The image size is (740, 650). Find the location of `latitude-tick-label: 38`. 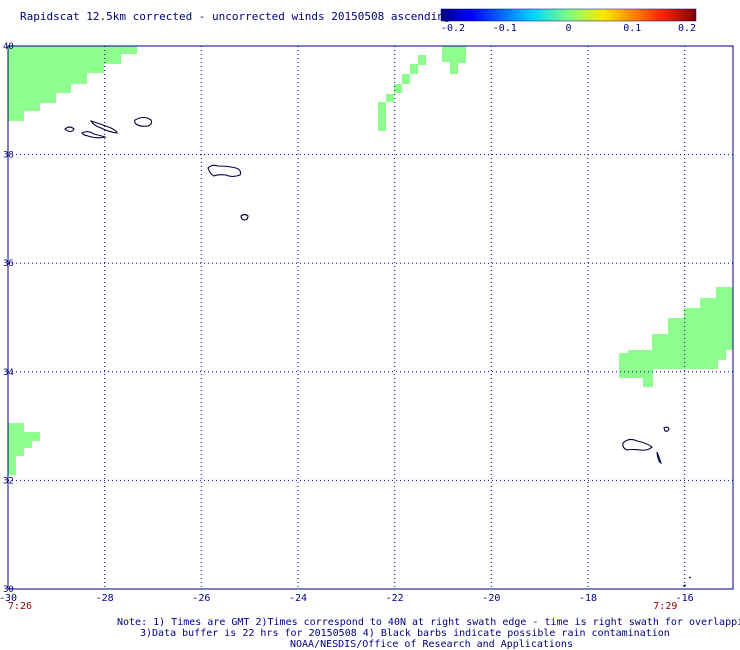

latitude-tick-label: 38 is located at coordinates (8, 156).